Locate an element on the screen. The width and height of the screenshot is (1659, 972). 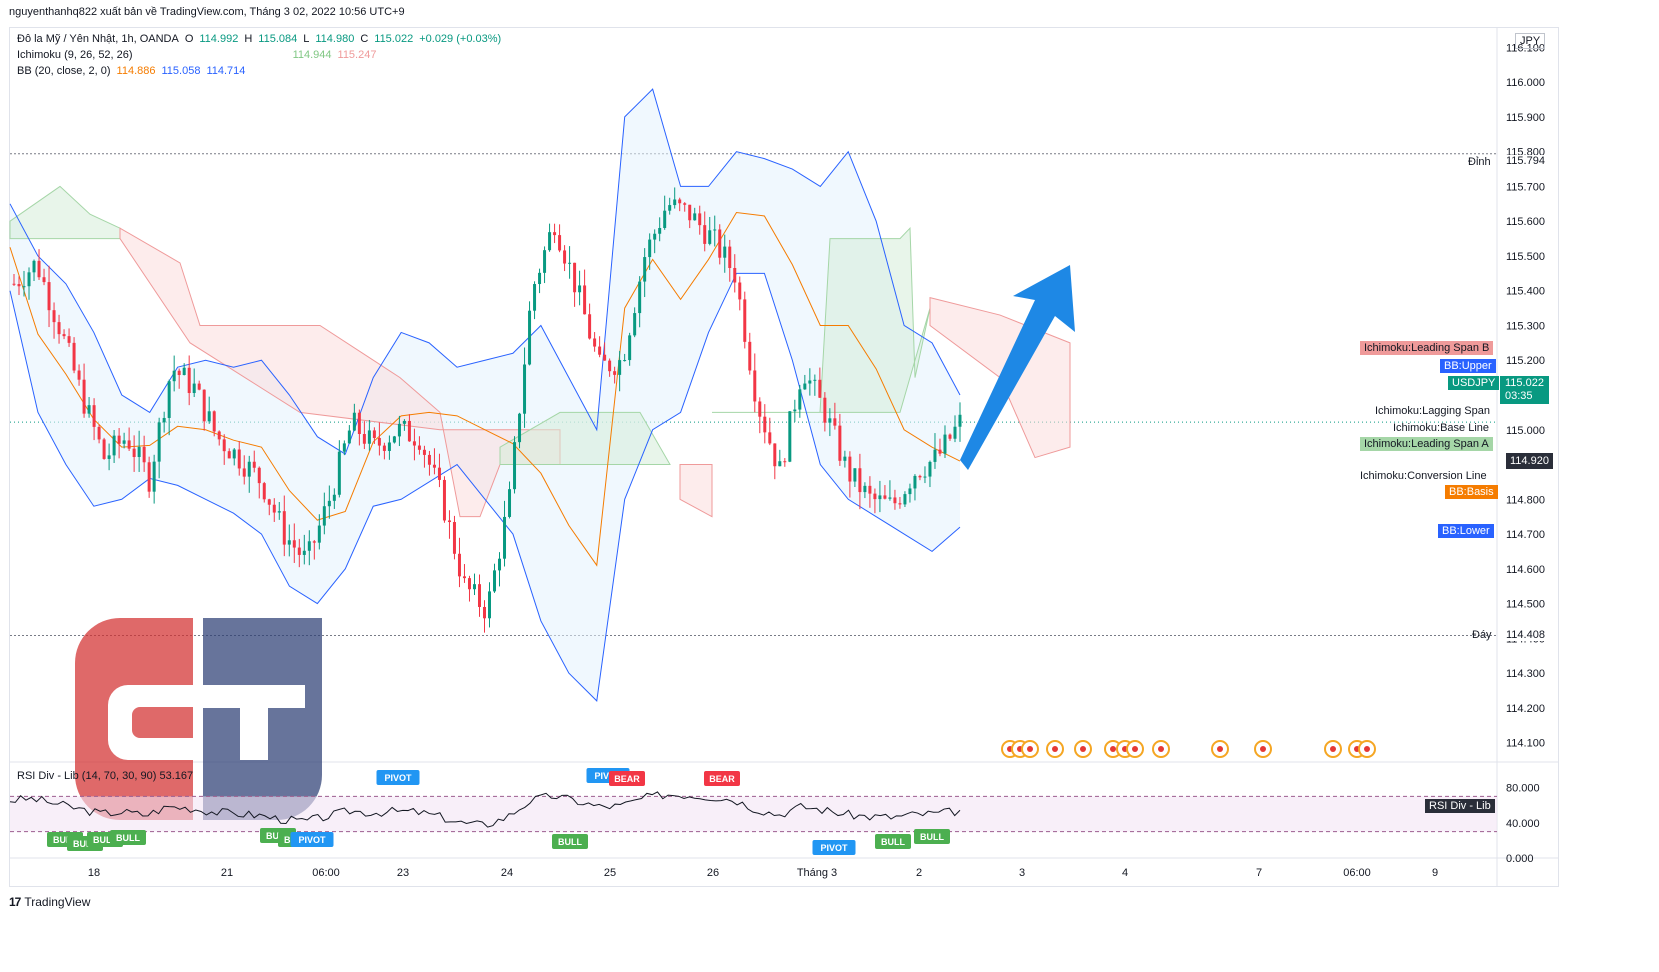
price-line-tag: 114.920 is located at coordinates (1529, 461).